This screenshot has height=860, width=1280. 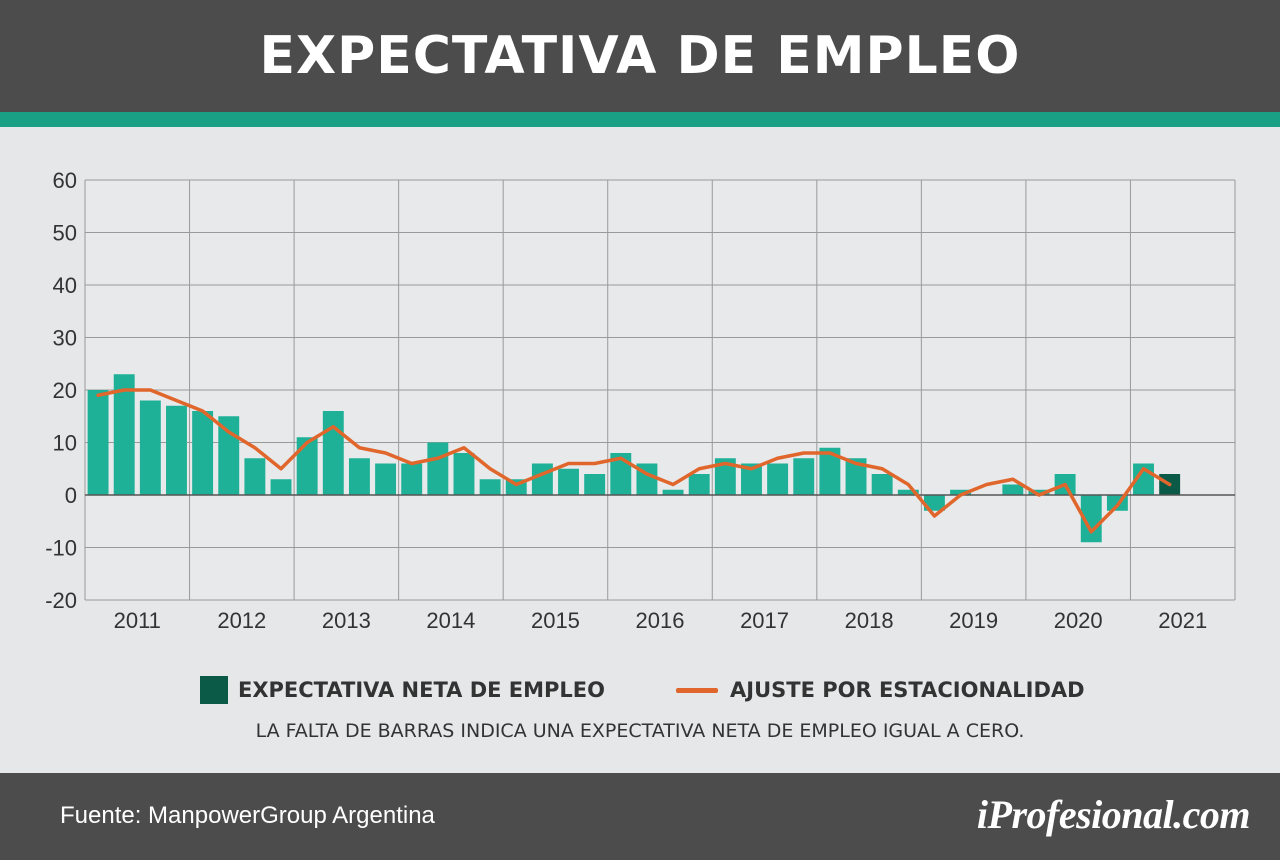 I want to click on header-banner: EXPECTATIVA DE EMPLEO, so click(x=640, y=56).